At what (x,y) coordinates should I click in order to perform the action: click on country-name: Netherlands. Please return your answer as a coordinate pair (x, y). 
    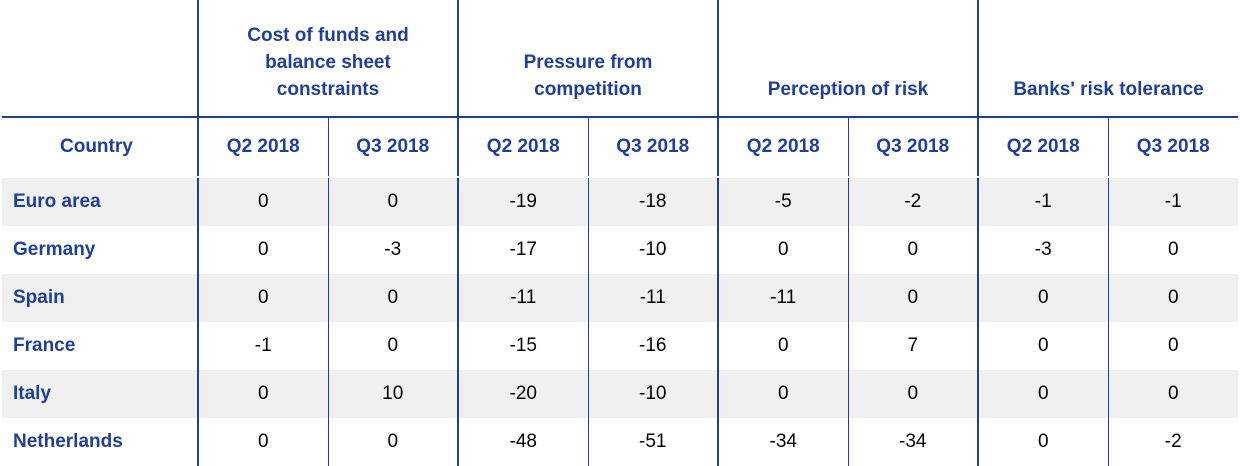
    Looking at the image, I should click on (100, 442).